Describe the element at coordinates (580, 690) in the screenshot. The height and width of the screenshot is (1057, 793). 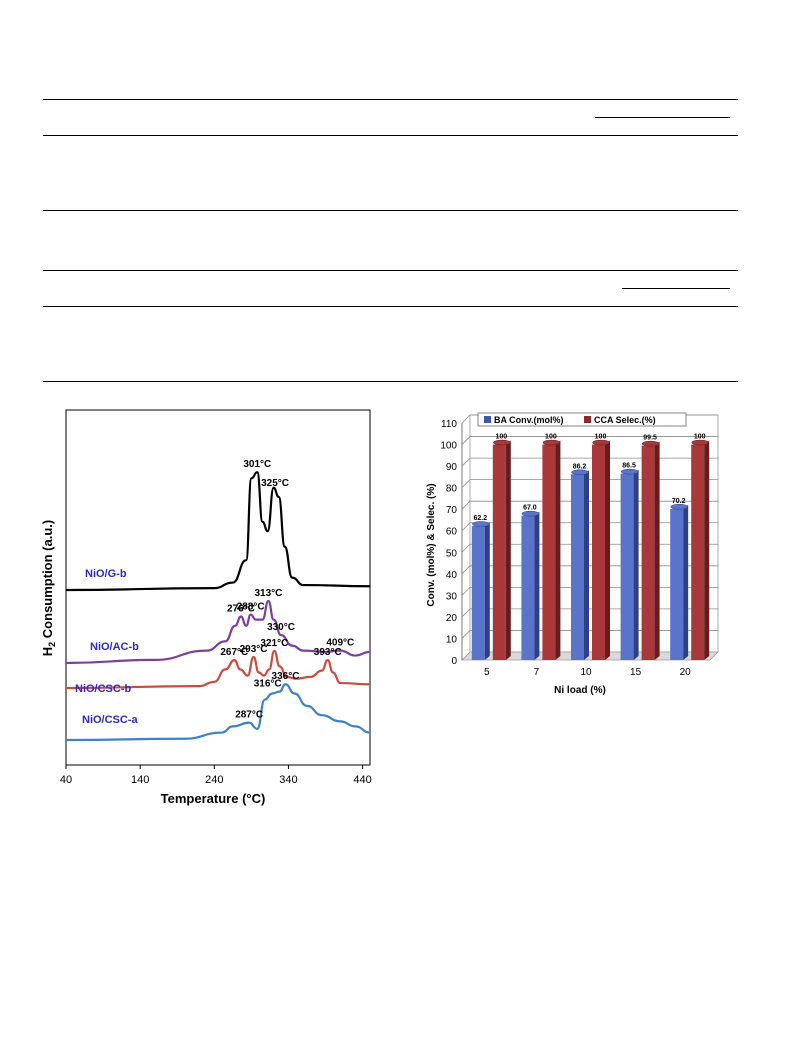
I see `bar-x-axis-label: Ni load (%)` at that location.